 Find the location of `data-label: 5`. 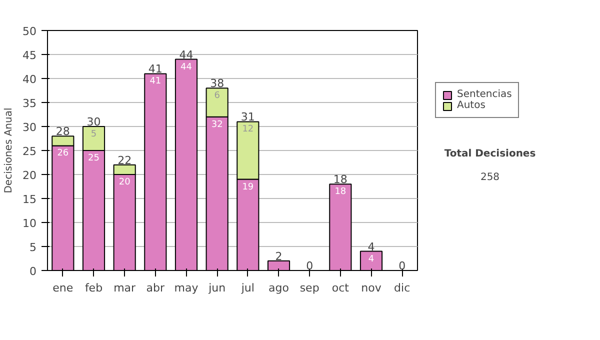

data-label: 5 is located at coordinates (93, 135).